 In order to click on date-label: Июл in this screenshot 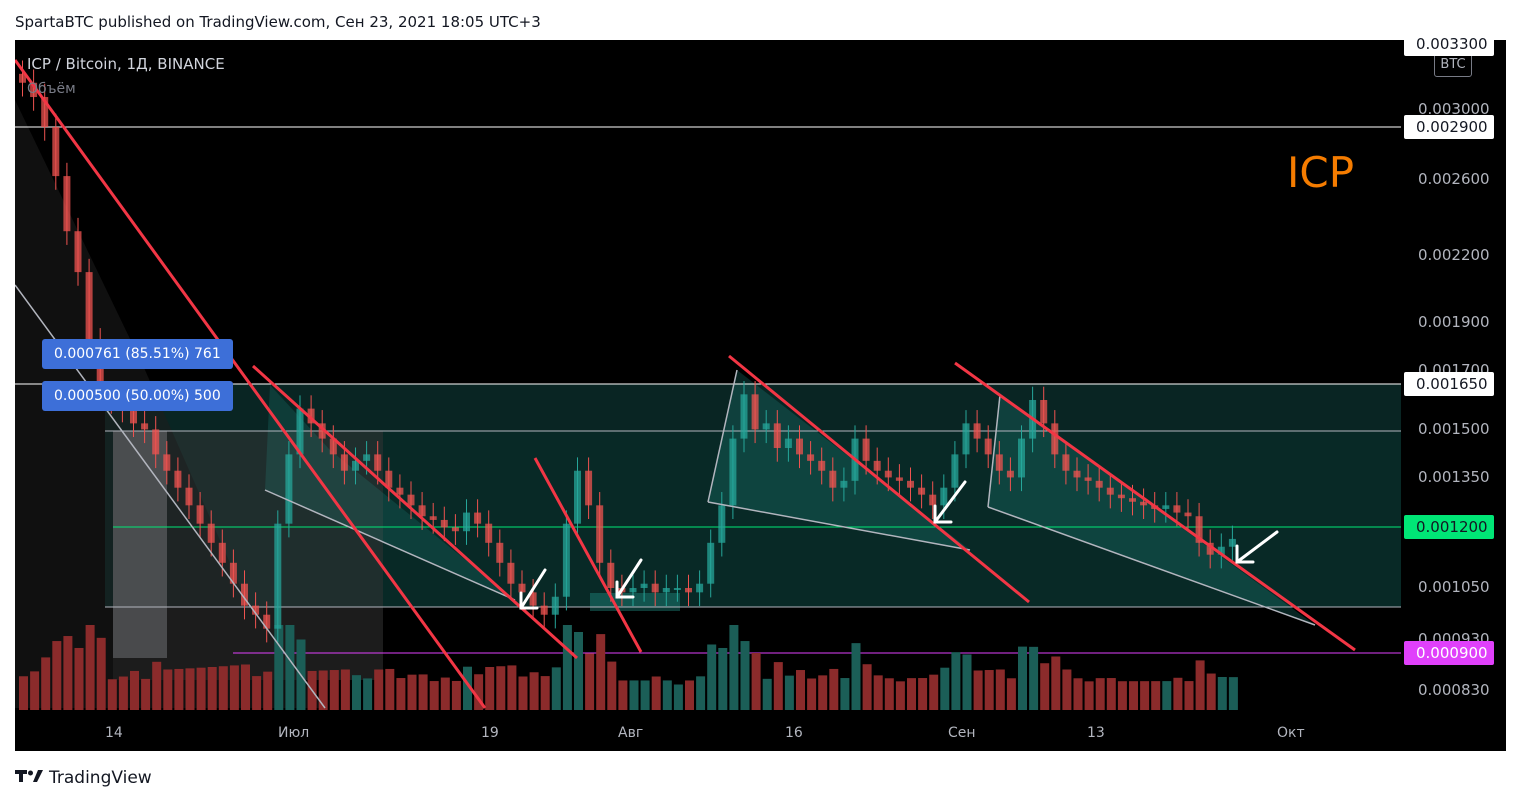, I will do `click(294, 733)`.